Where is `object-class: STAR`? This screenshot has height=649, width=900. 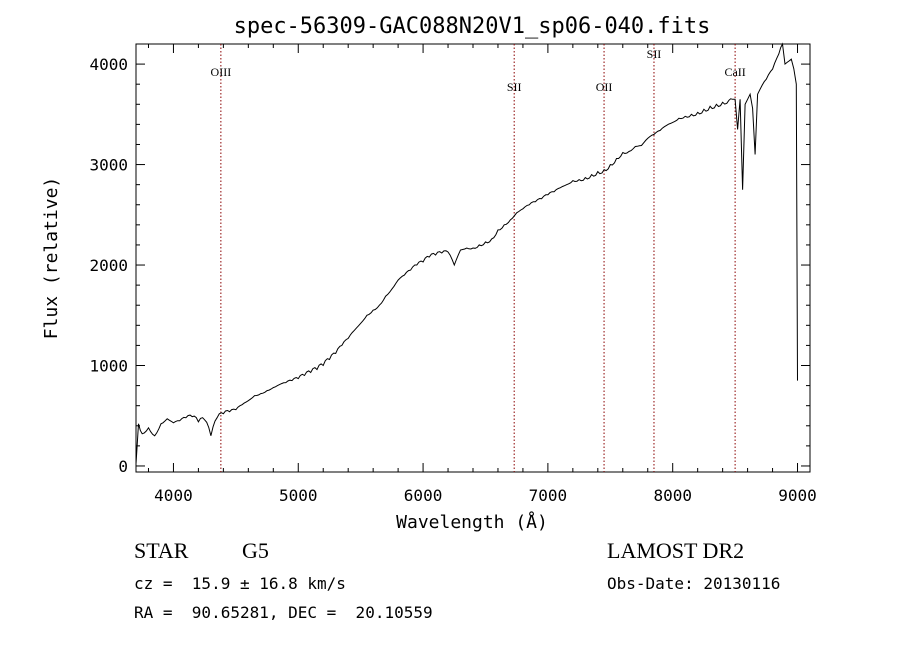
object-class: STAR is located at coordinates (161, 550).